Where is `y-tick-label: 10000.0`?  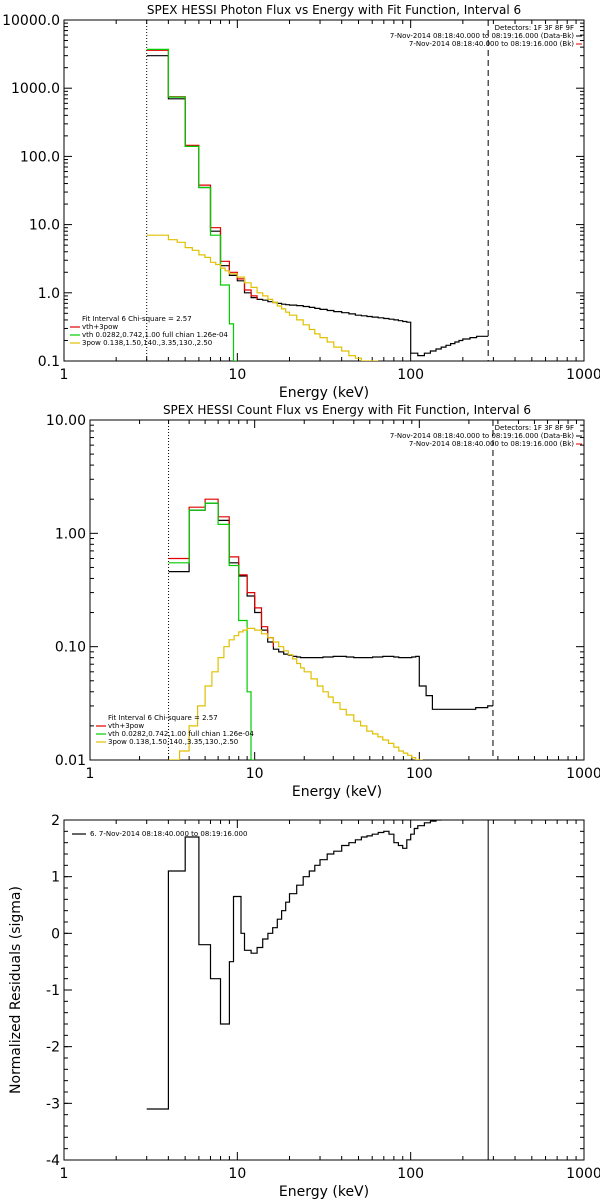 y-tick-label: 10000.0 is located at coordinates (31, 21).